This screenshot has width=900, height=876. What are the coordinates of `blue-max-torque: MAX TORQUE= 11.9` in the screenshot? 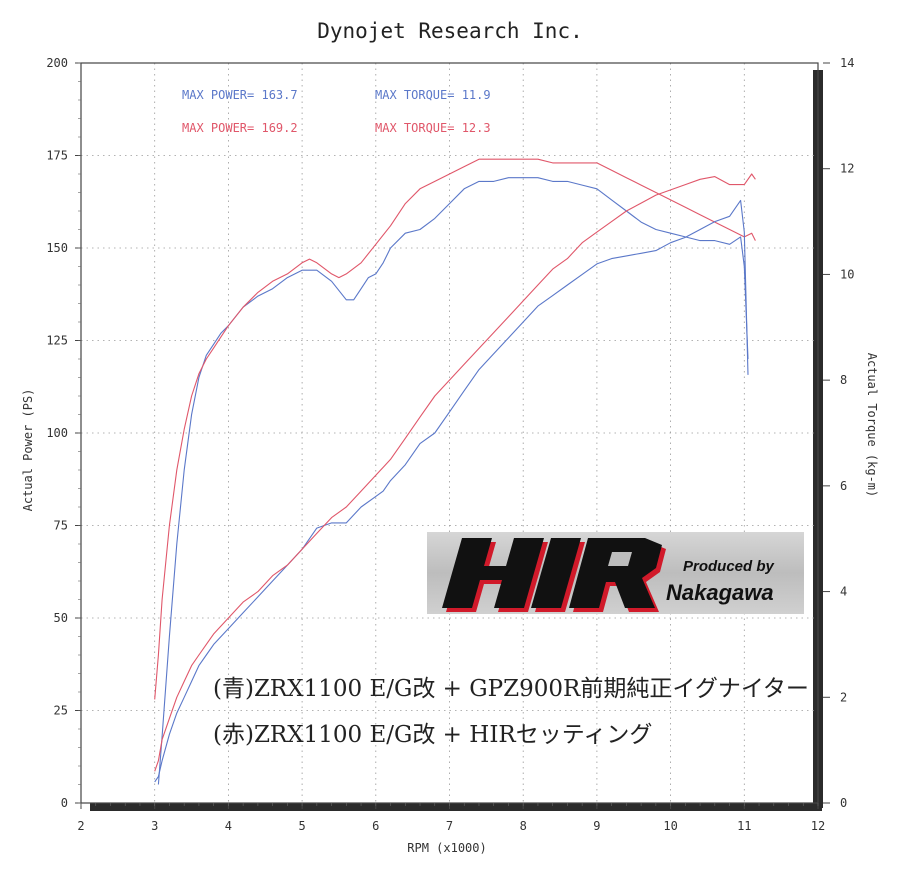 It's located at (433, 95).